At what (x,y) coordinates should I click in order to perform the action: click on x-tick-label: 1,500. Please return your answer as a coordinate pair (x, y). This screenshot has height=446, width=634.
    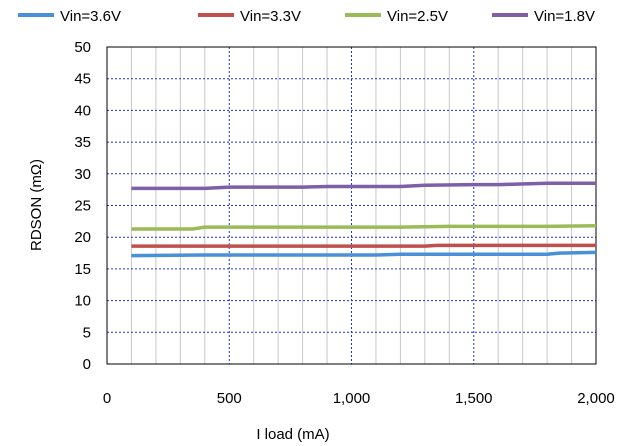
    Looking at the image, I should click on (474, 398).